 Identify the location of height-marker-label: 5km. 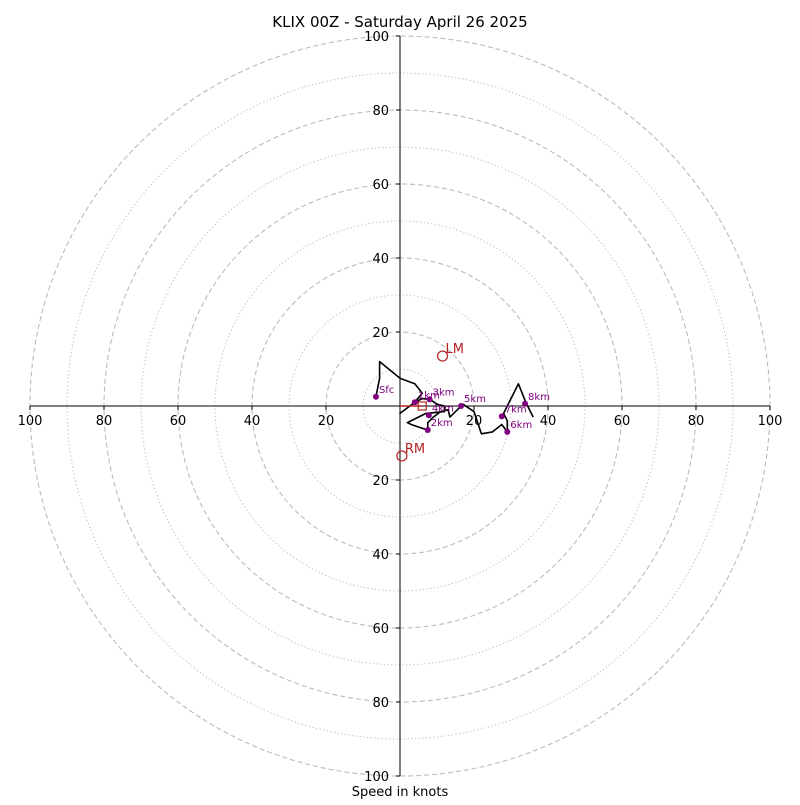
(475, 399).